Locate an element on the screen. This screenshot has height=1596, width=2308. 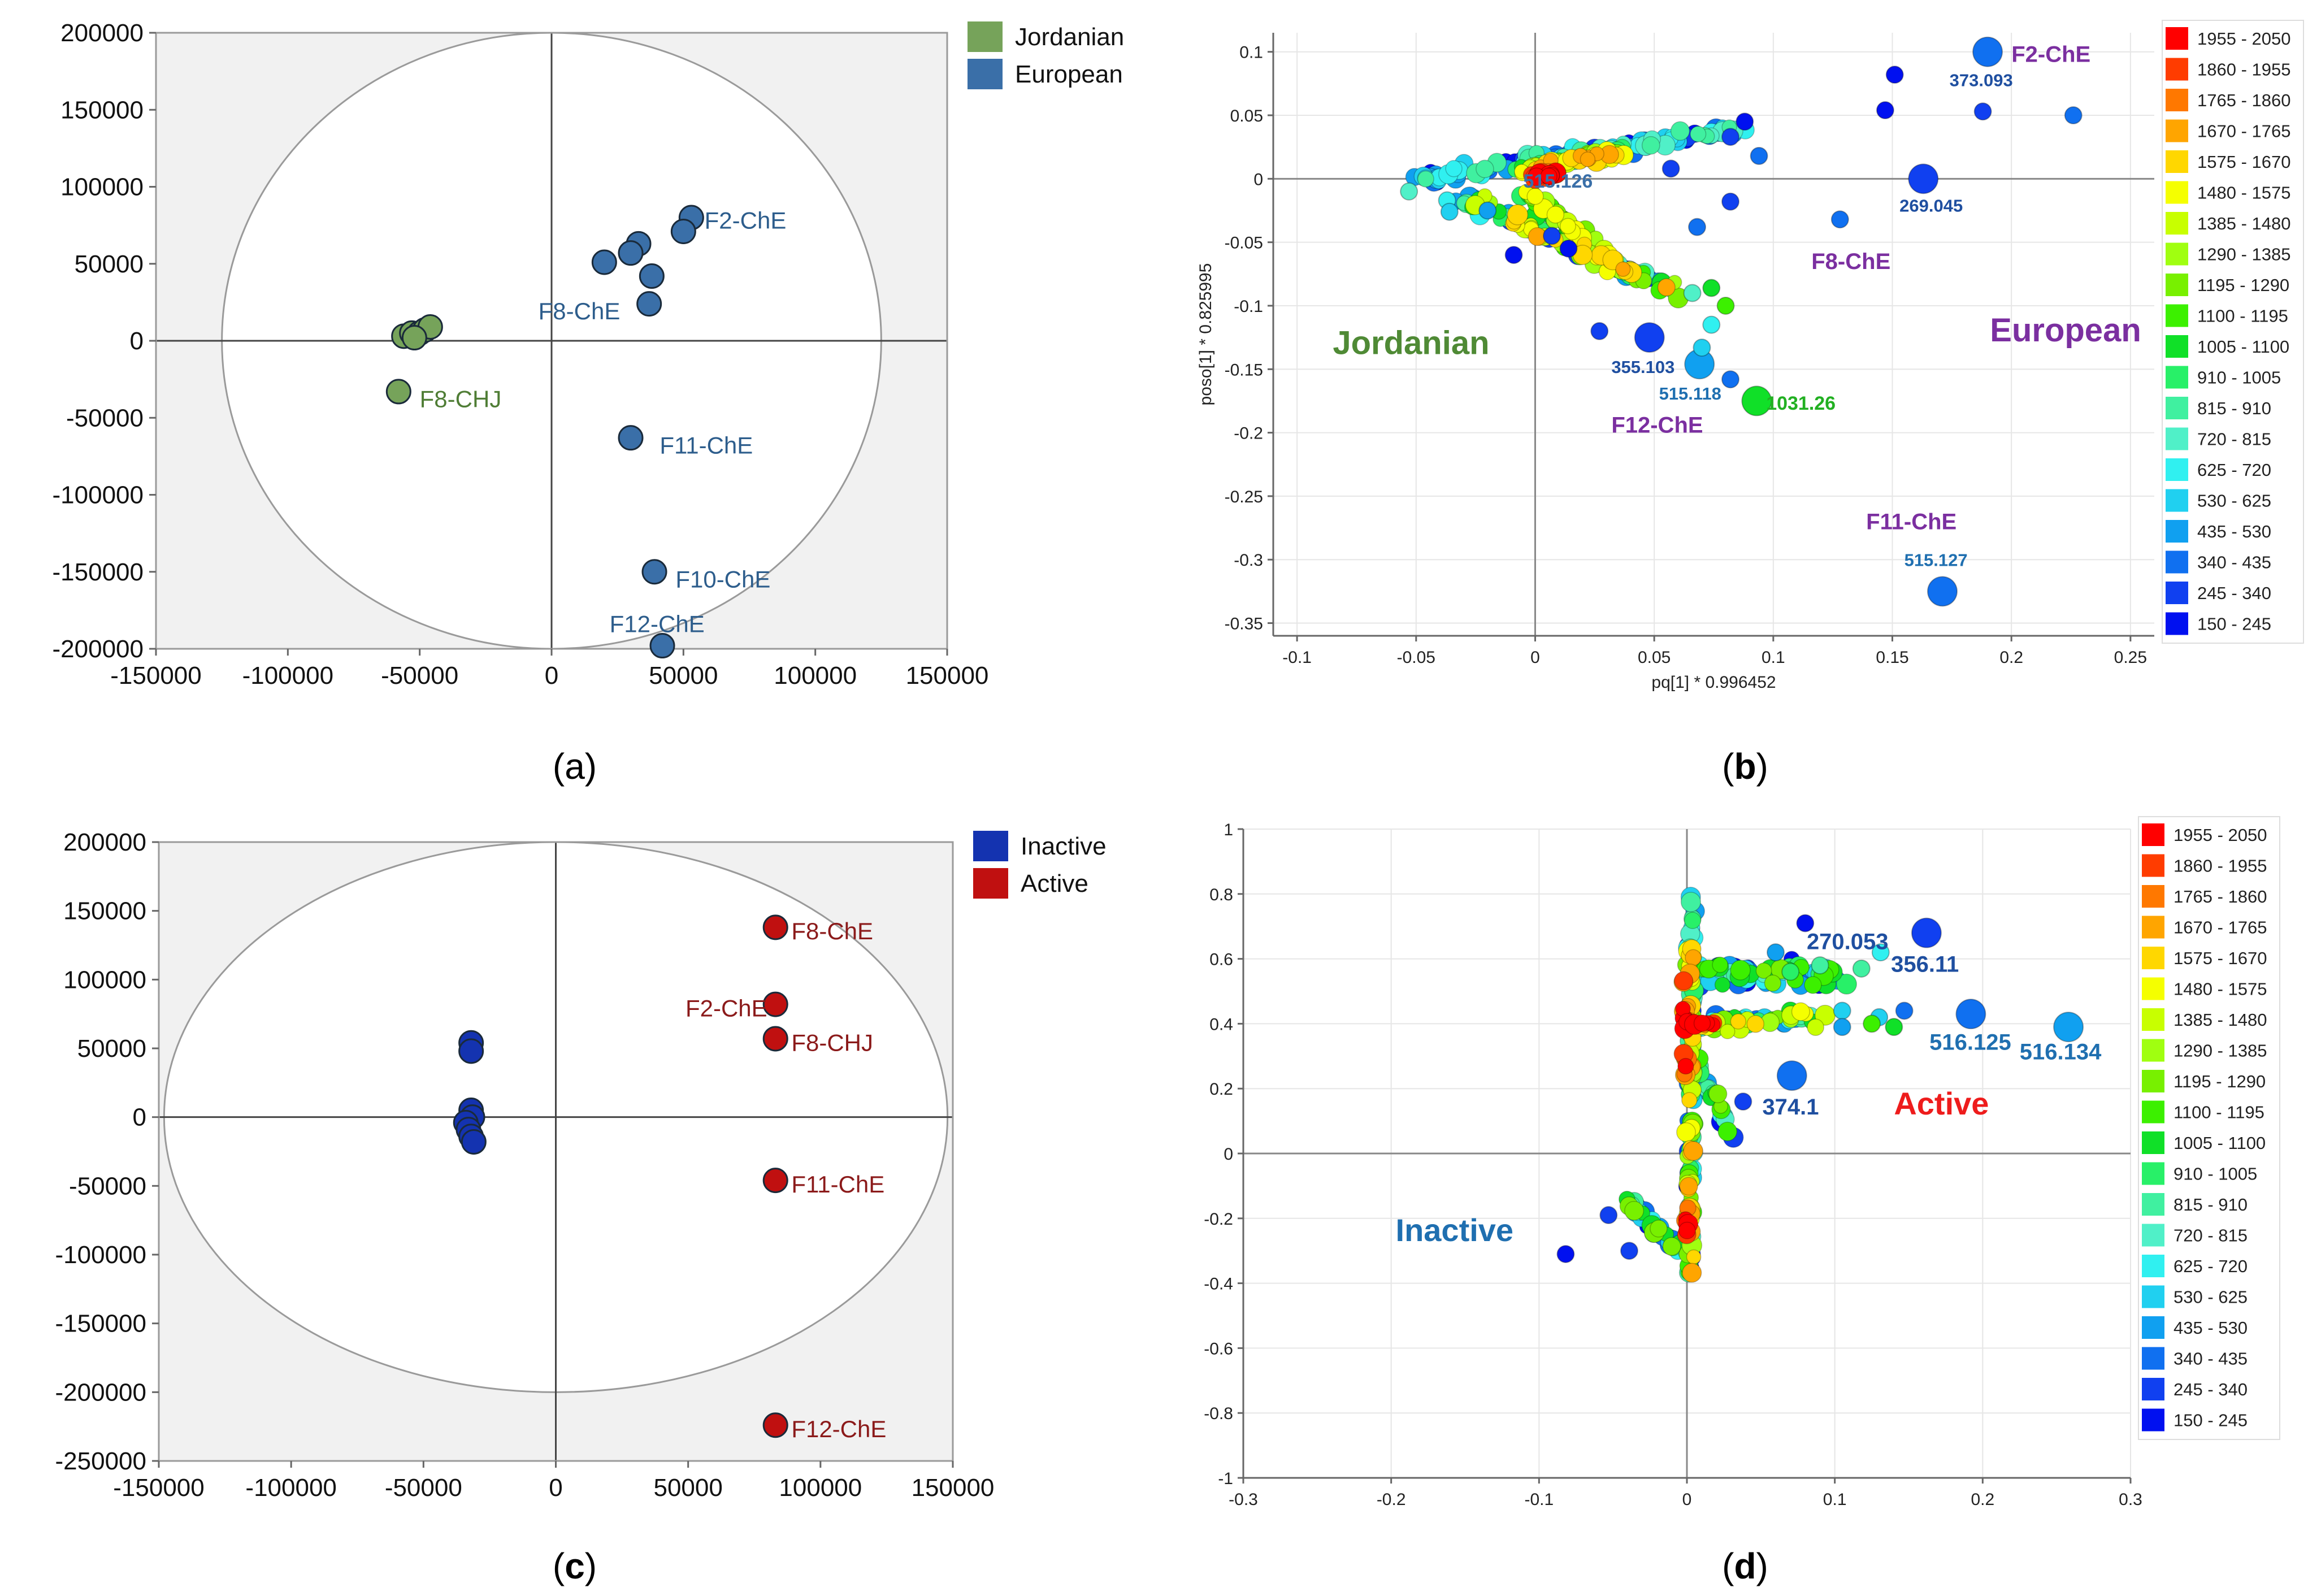
d-colorbar-label: 1765 - 1860 is located at coordinates (2220, 897).